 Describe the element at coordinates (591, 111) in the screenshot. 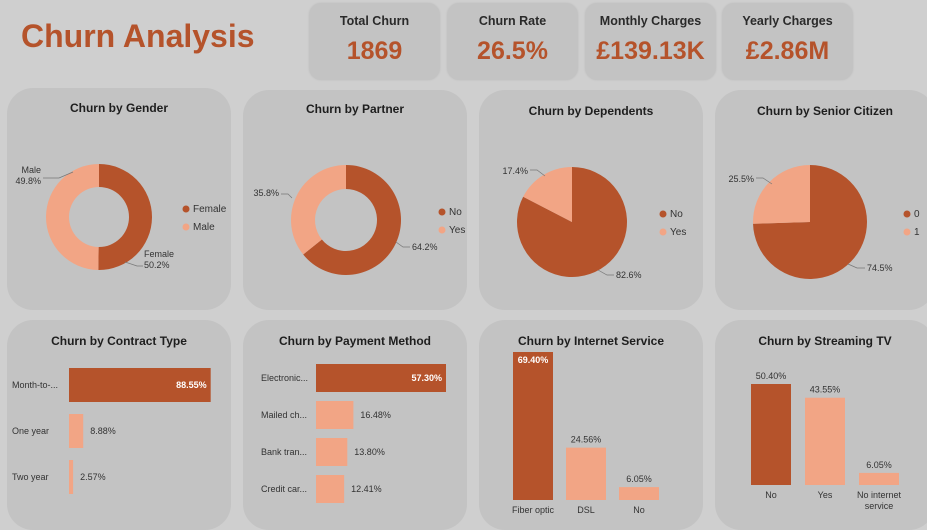

I see `chart-title: Churn by Dependents` at that location.